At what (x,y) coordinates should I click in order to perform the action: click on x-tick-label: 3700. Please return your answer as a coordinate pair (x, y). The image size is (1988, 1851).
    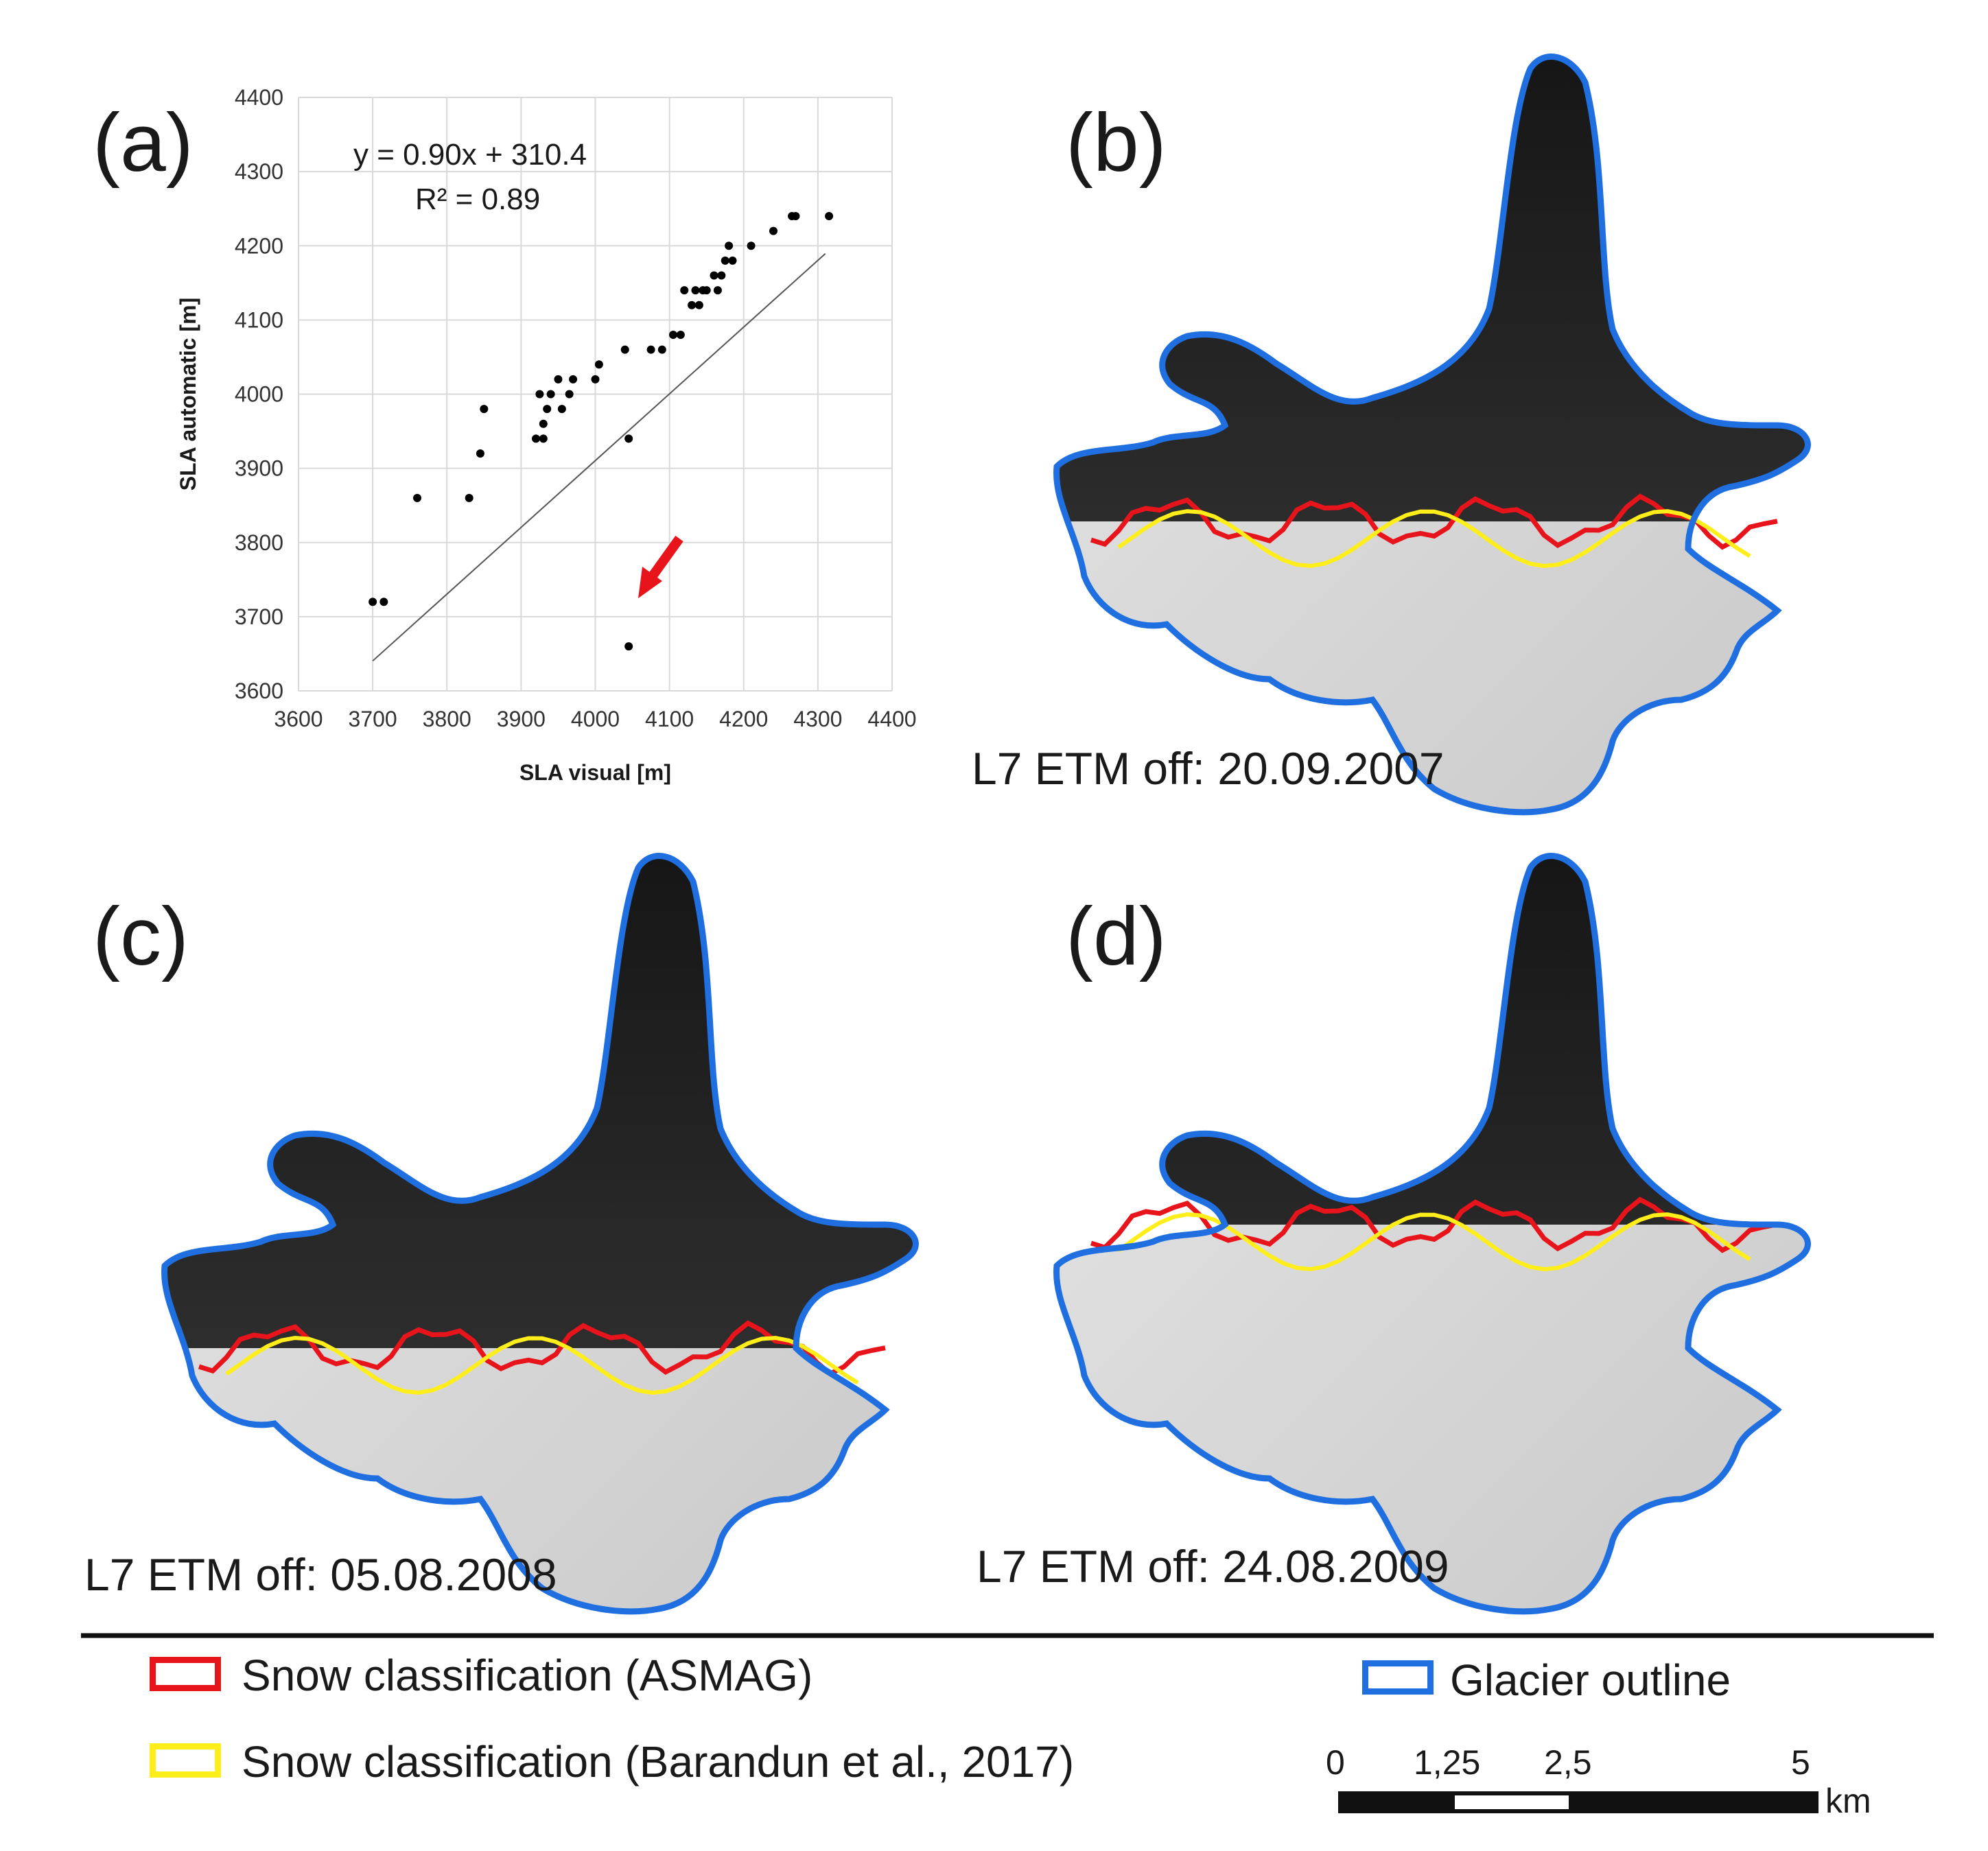
    Looking at the image, I should click on (373, 719).